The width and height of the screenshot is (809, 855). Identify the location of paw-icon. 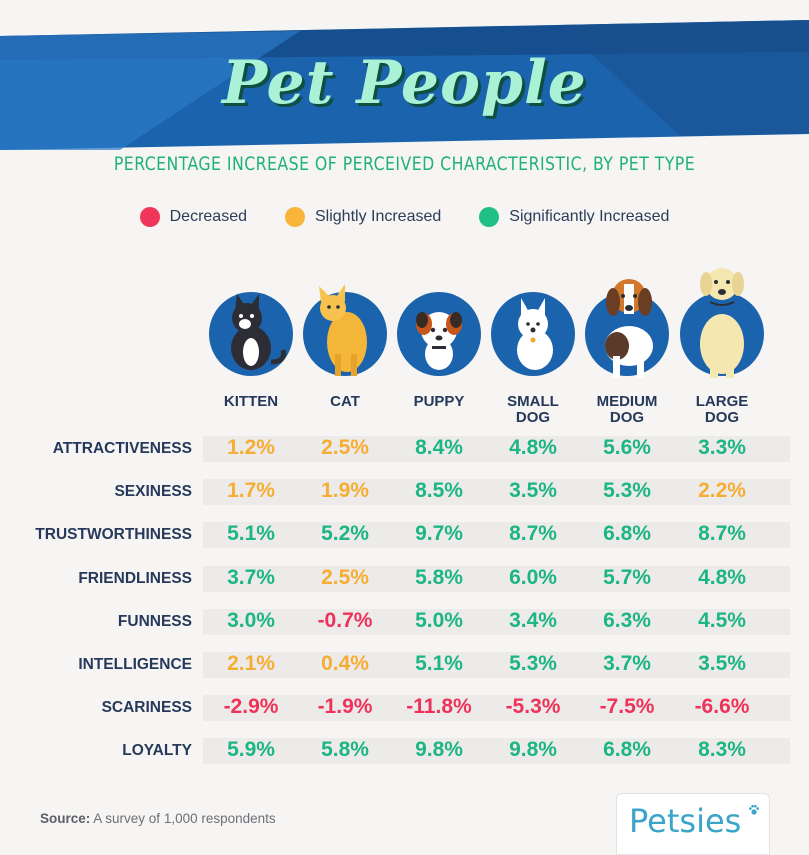
(754, 809).